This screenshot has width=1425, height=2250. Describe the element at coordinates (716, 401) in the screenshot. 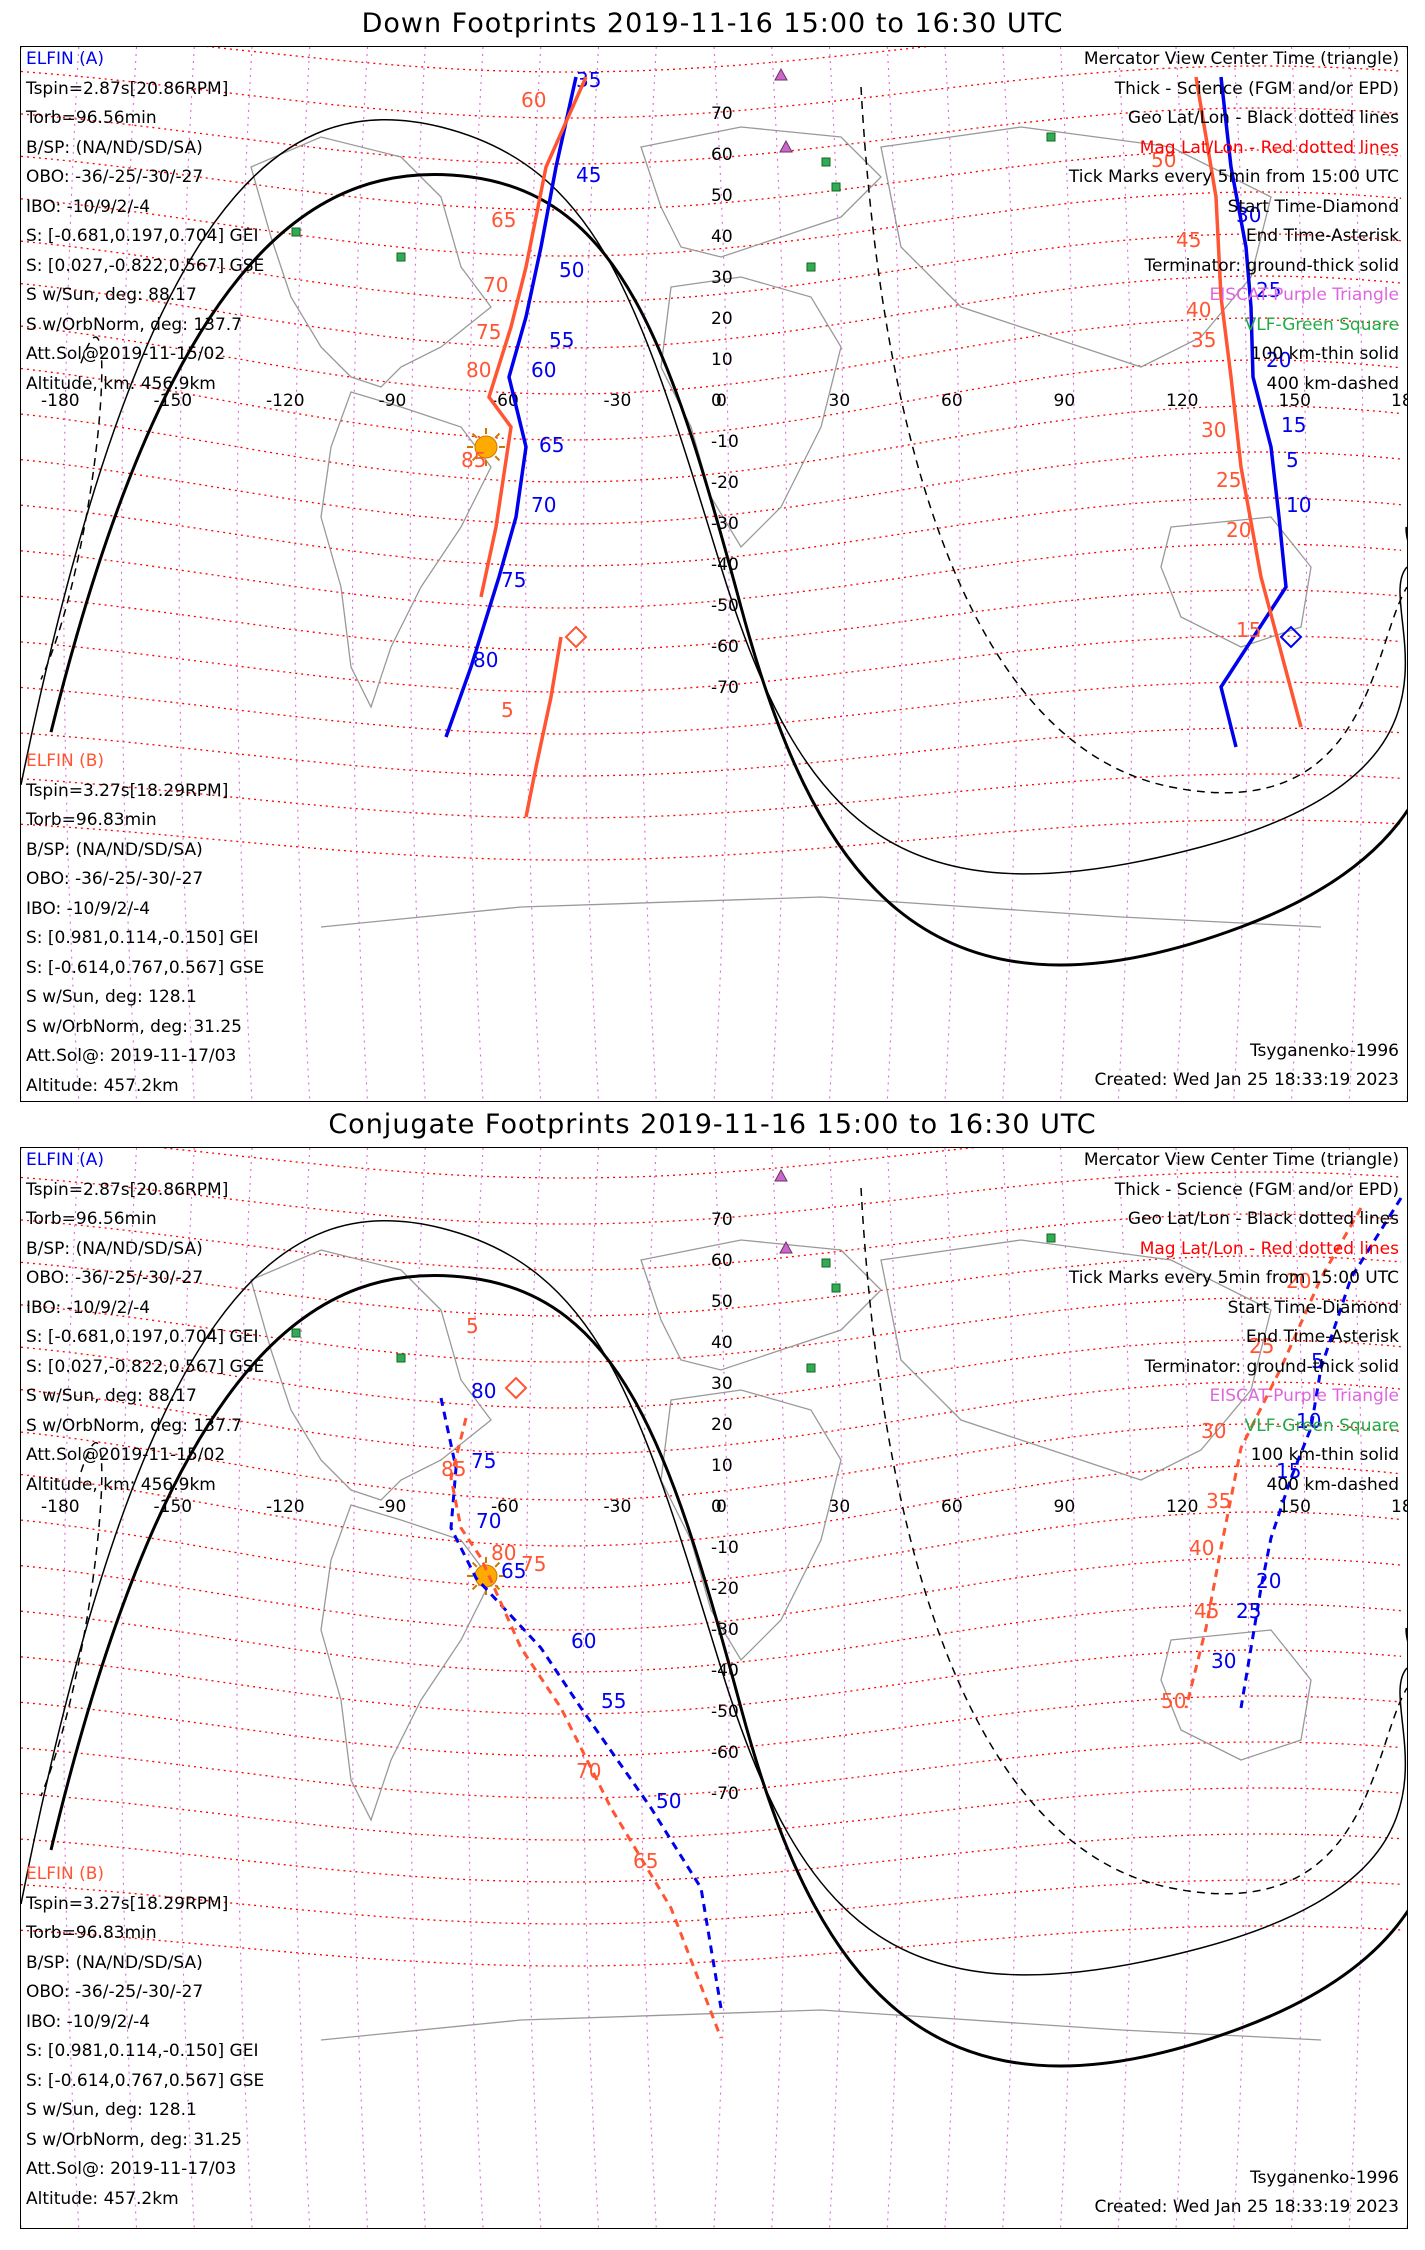

I see `lat-tick-label: 0` at that location.